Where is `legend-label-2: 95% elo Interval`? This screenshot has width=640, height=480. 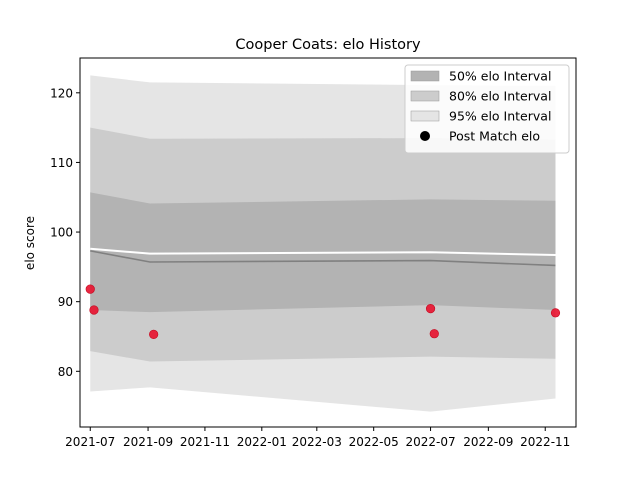
legend-label-2: 95% elo Interval is located at coordinates (500, 116).